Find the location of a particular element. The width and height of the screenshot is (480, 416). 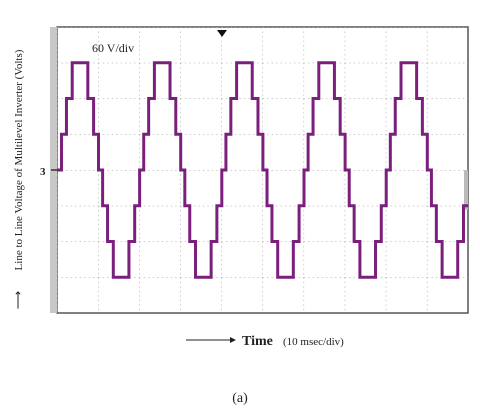

x-axis-label: Time is located at coordinates (257, 341).